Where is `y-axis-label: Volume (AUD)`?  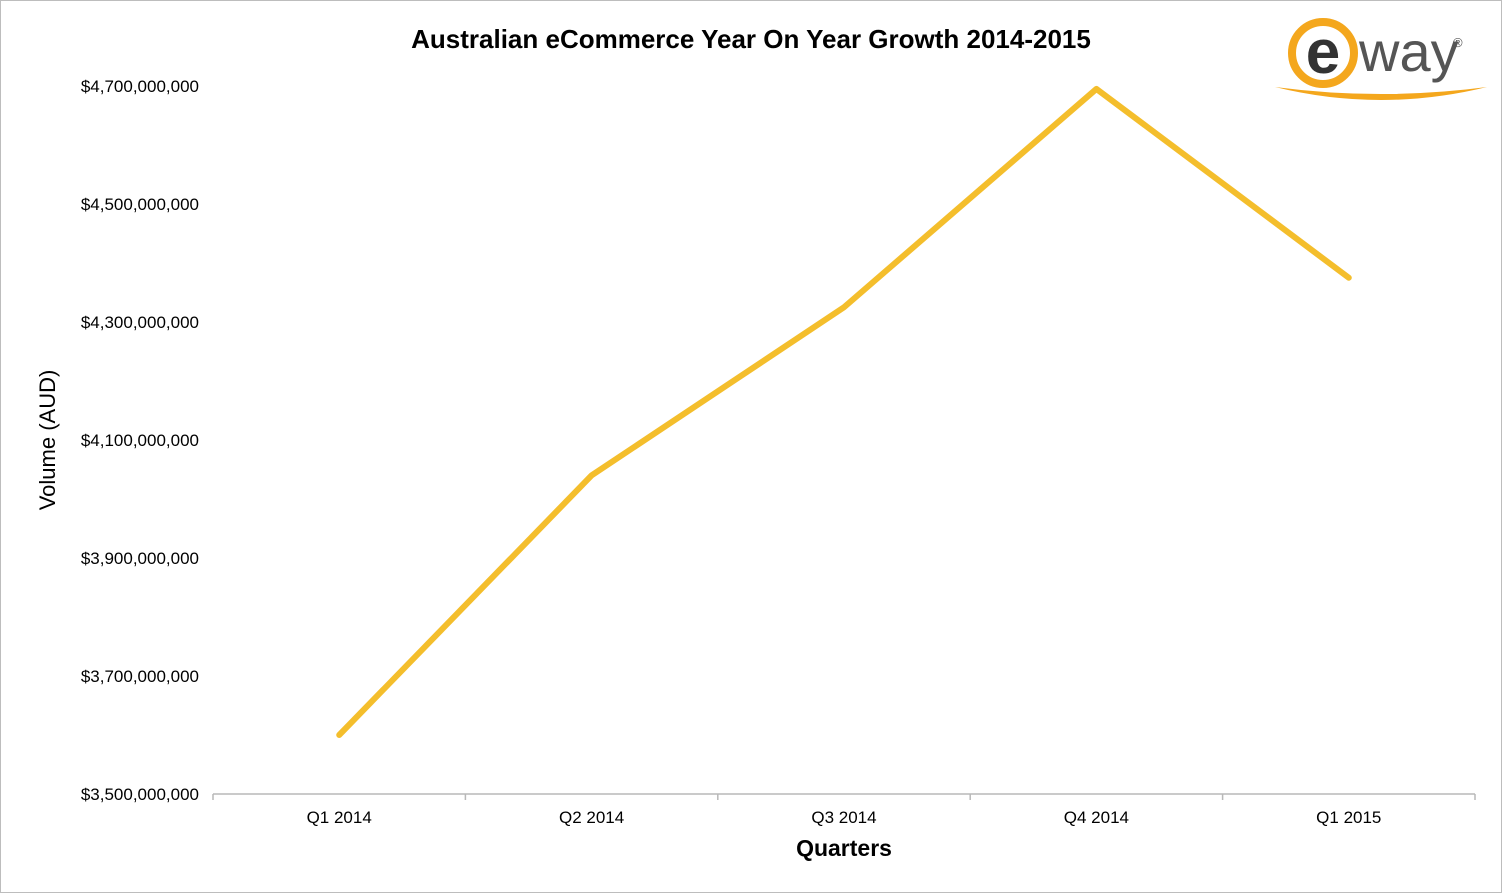 y-axis-label: Volume (AUD) is located at coordinates (47, 440).